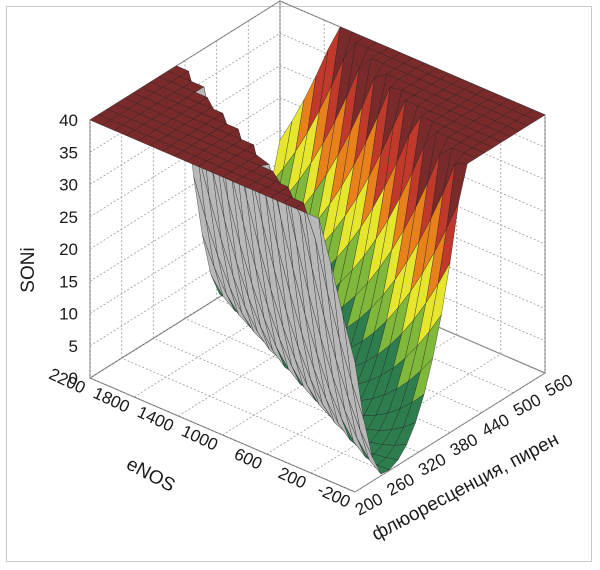 This screenshot has width=600, height=570. I want to click on y-tick-label: 200, so click(292, 477).